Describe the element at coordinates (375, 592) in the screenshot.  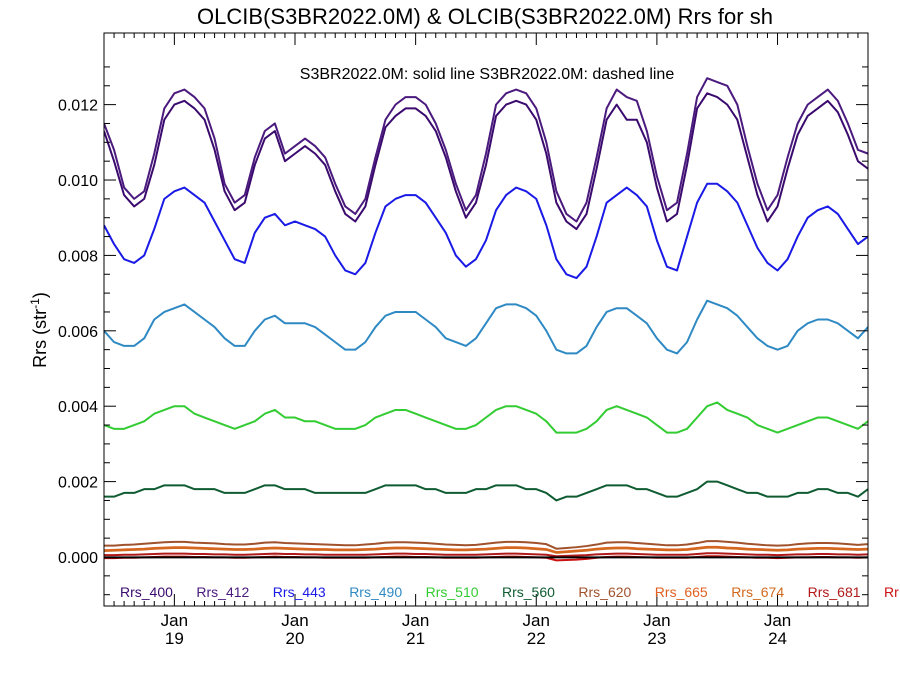
I see `legend-item: Rrs_490` at that location.